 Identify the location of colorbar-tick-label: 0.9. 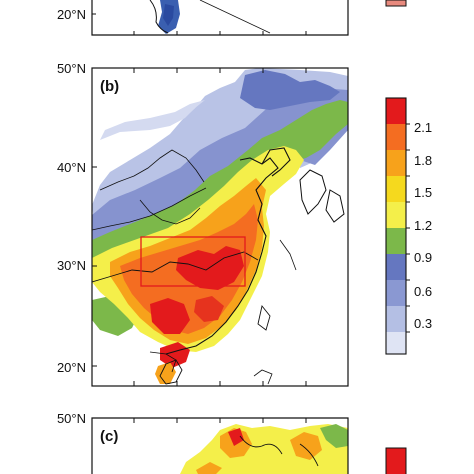
(423, 257).